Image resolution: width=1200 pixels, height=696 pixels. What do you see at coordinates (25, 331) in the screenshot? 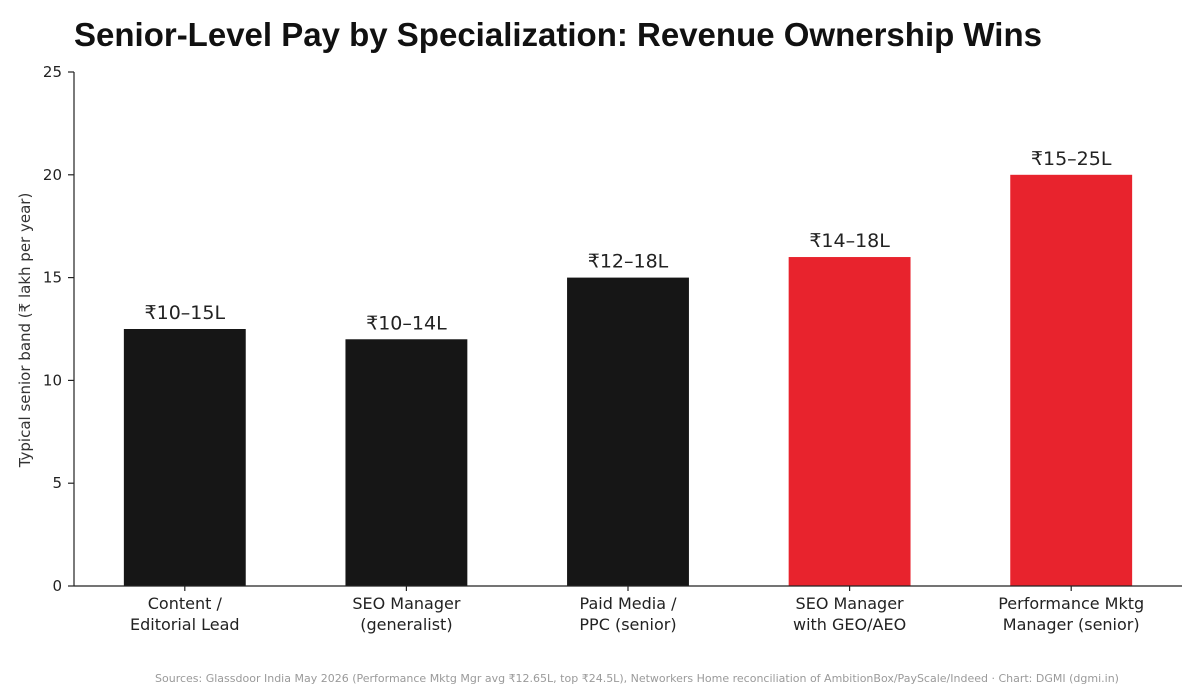
I see `y-axis-label: Typical senior band (₹ lakh per year)` at bounding box center [25, 331].